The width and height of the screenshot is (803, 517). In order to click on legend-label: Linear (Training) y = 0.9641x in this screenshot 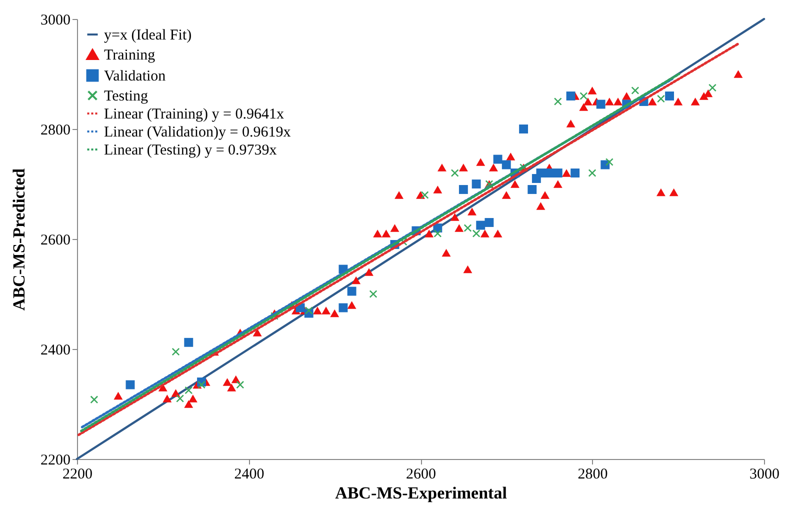, I will do `click(194, 114)`.